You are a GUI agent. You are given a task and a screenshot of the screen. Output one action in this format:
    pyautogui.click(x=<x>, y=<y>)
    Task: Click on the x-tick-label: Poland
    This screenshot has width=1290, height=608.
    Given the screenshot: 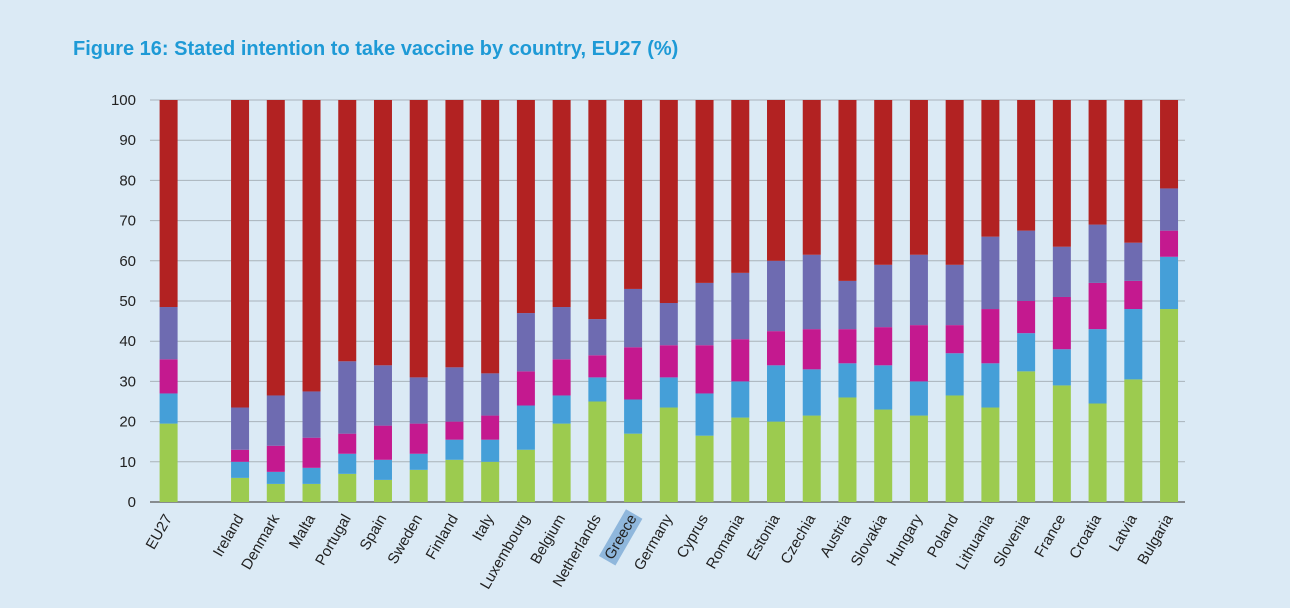 What is the action you would take?
    pyautogui.click(x=943, y=536)
    